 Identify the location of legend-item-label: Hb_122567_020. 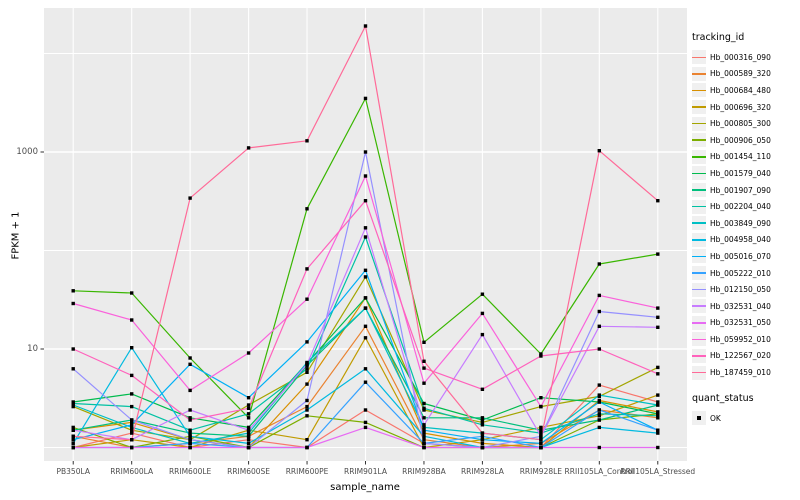
(740, 356).